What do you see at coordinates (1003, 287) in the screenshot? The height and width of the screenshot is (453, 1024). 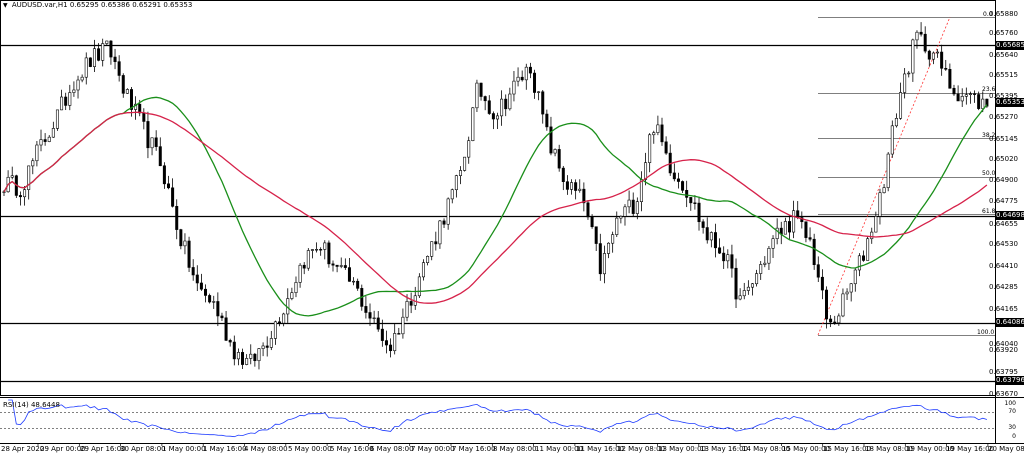 I see `price-label: 0.64285` at bounding box center [1003, 287].